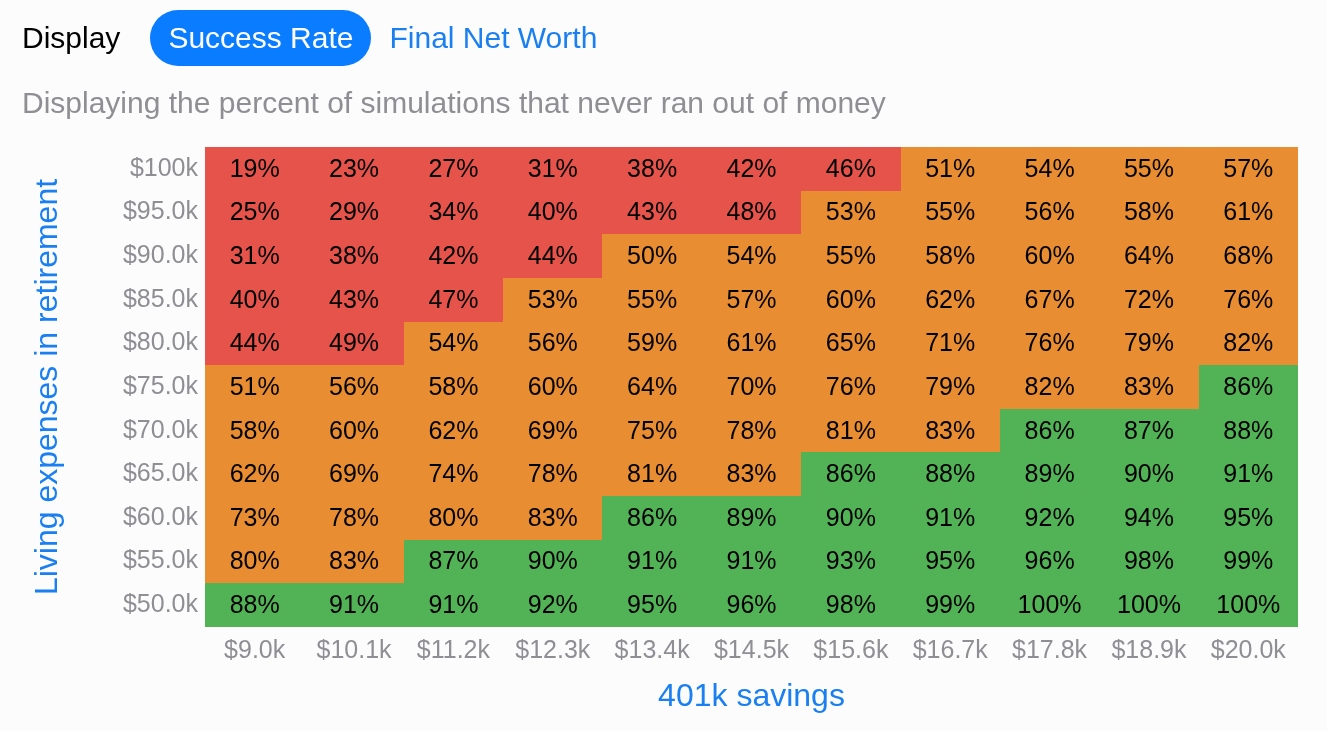  What do you see at coordinates (1049, 298) in the screenshot?
I see `data-label: 67%` at bounding box center [1049, 298].